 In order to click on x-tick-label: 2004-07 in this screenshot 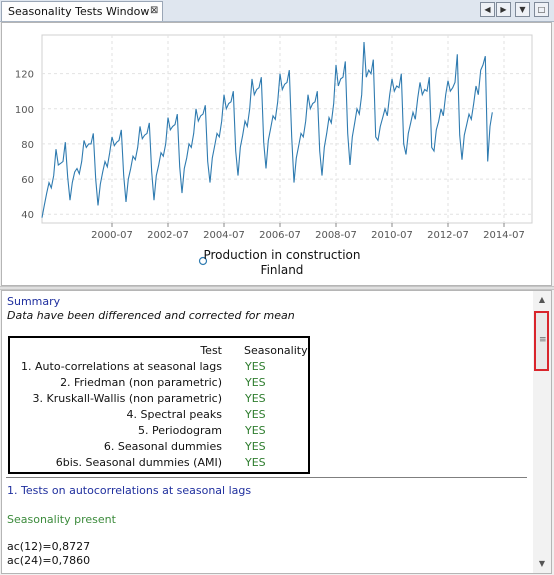, I will do `click(224, 235)`.